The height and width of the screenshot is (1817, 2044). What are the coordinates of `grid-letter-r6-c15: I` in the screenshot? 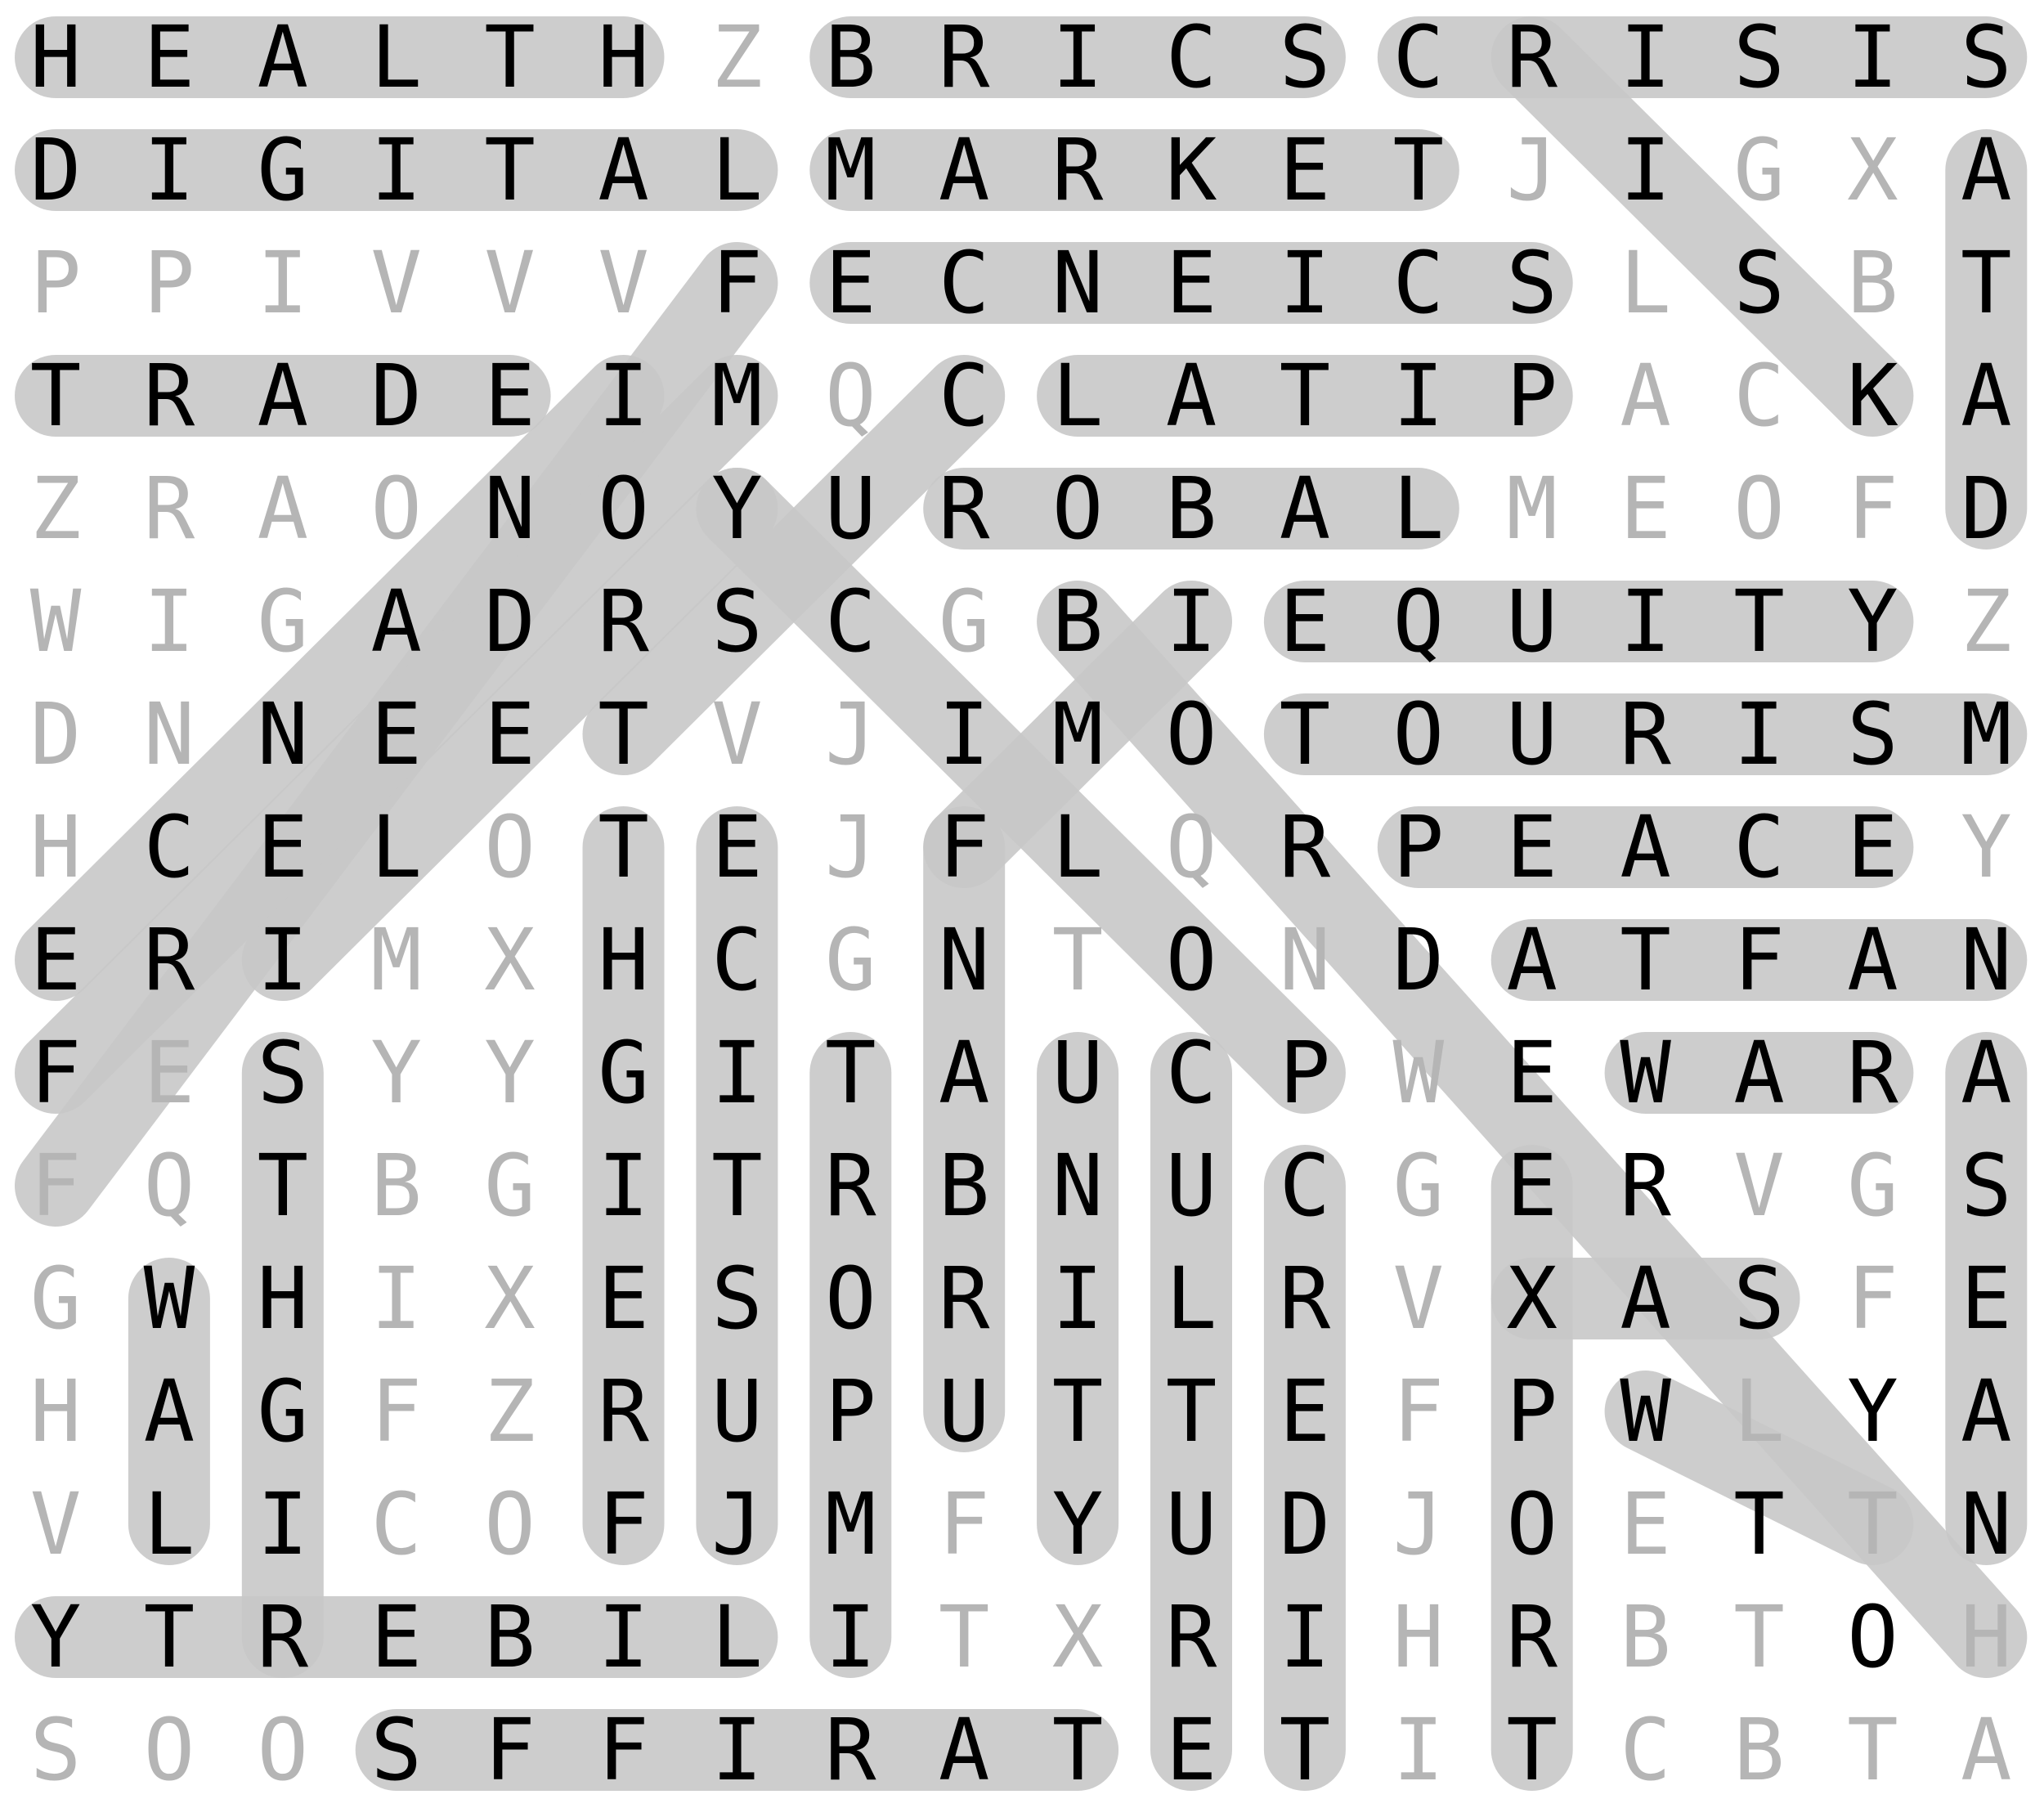 It's located at (1759, 734).